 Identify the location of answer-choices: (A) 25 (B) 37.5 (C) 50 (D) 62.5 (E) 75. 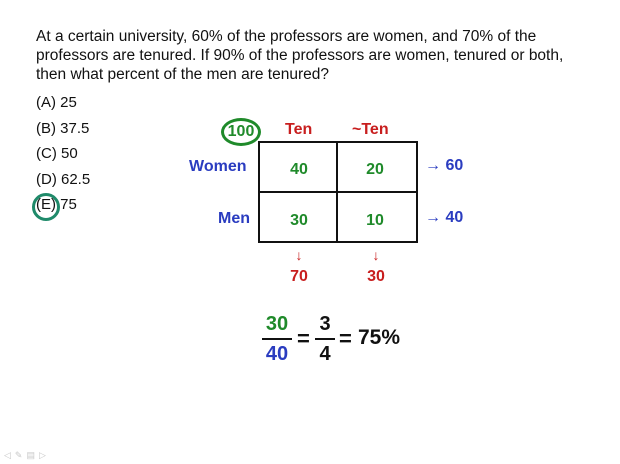
(61, 157).